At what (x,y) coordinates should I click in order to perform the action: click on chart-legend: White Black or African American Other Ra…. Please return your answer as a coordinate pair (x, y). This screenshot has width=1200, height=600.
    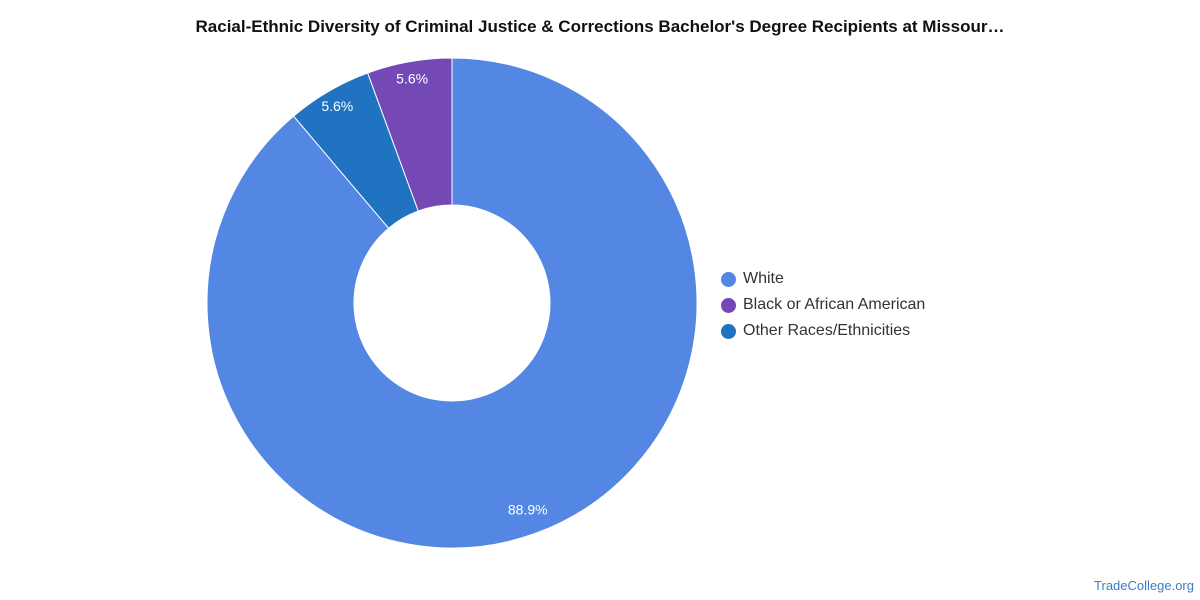
    Looking at the image, I should click on (823, 305).